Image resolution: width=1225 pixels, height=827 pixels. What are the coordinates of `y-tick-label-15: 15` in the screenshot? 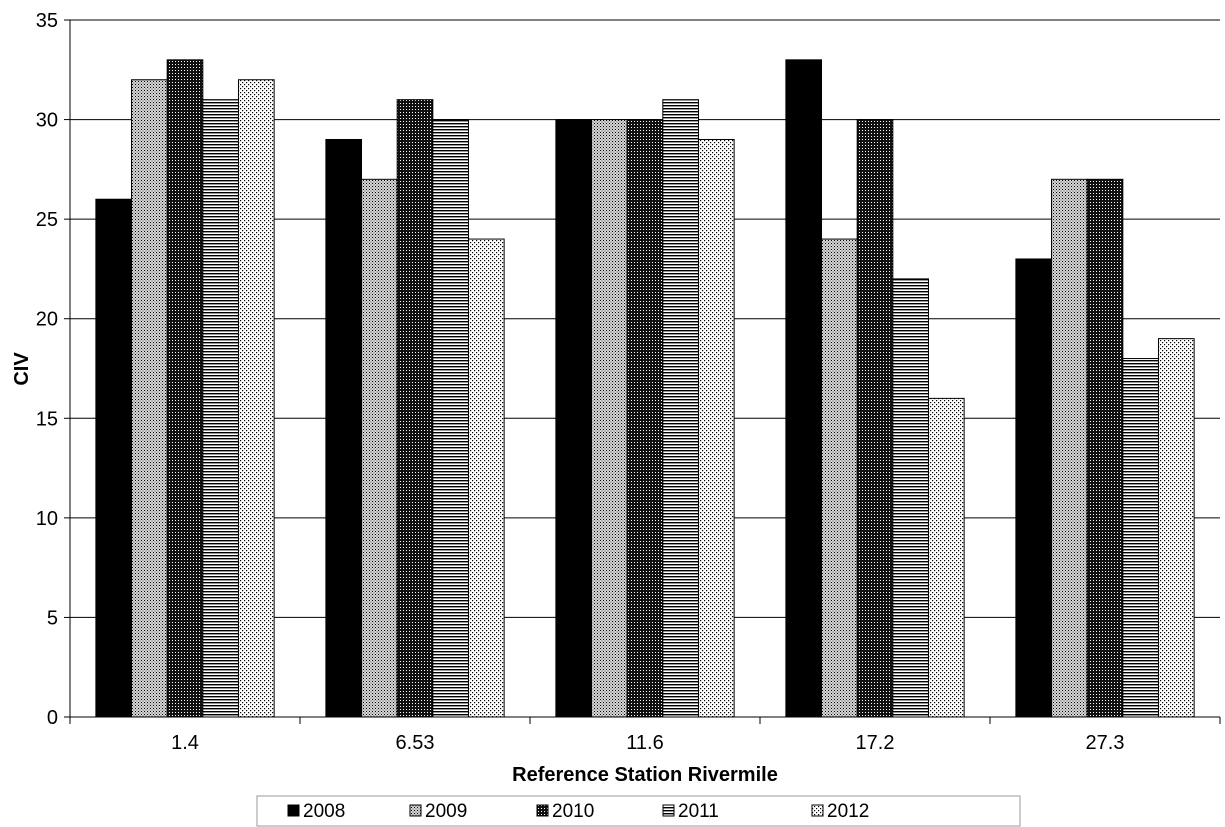 It's located at (47, 419).